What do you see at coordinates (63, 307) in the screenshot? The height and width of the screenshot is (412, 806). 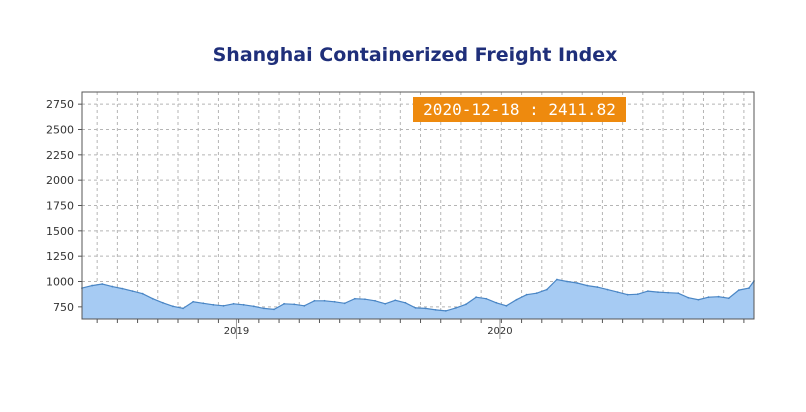 I see `y-tick-label: 750` at bounding box center [63, 307].